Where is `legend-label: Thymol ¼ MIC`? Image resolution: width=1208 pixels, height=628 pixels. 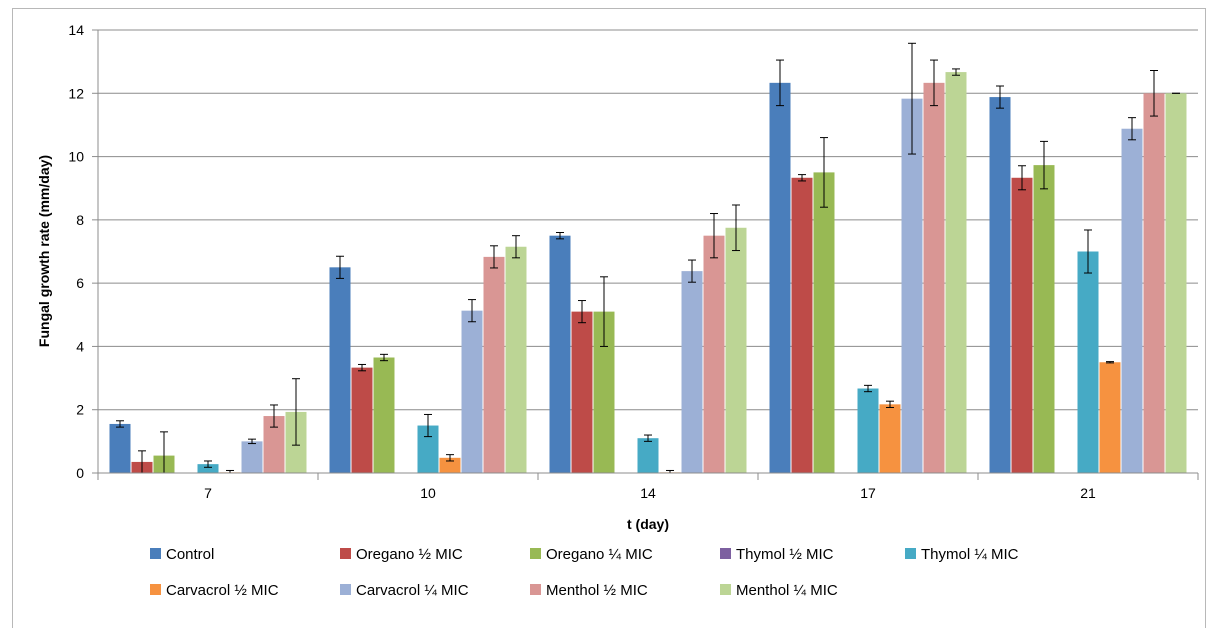 legend-label: Thymol ¼ MIC is located at coordinates (970, 554).